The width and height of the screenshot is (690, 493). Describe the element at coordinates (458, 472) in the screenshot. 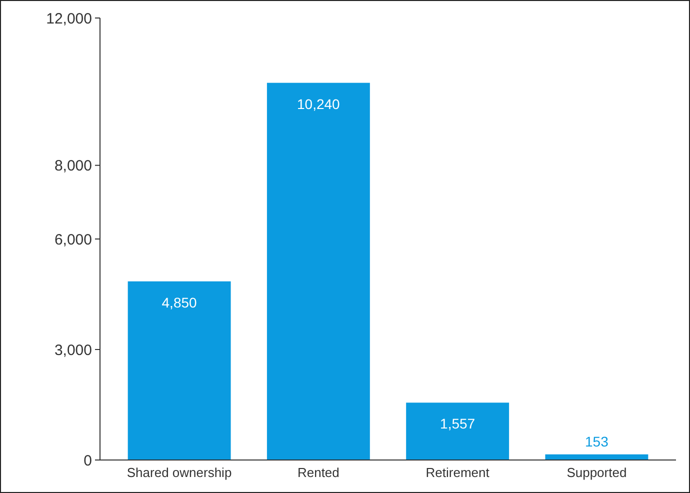

I see `x-tick-label: Retirement` at that location.